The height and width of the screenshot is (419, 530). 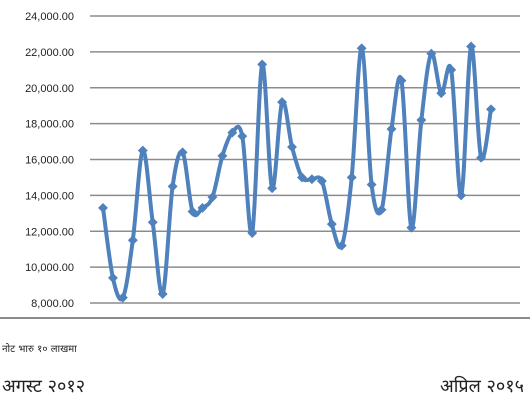 I want to click on y-tick-label: 22,000.00, so click(x=49, y=53).